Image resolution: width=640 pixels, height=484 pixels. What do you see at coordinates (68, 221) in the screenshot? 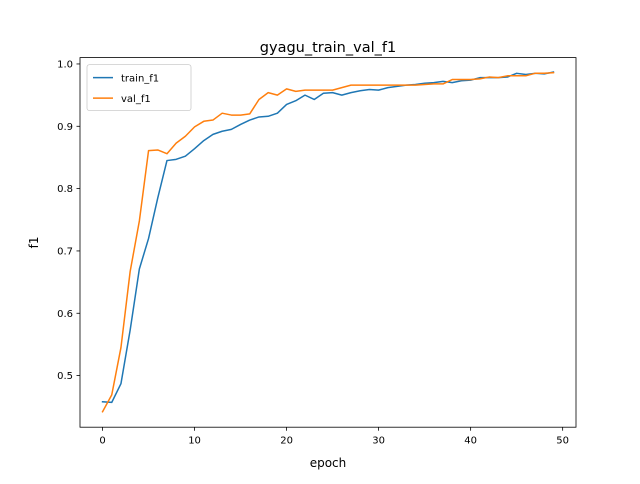
I see `y-axis-ticks: 0.5 0.6 0.7 0.8 0.9 1.0` at bounding box center [68, 221].